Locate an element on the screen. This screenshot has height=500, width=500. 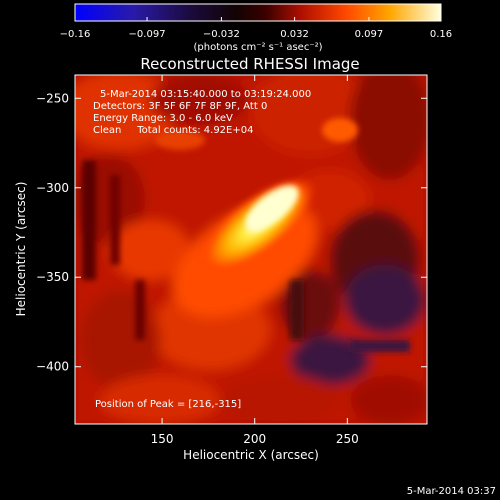
x-axis-label: Heliocentric X (arcsec) is located at coordinates (251, 455).